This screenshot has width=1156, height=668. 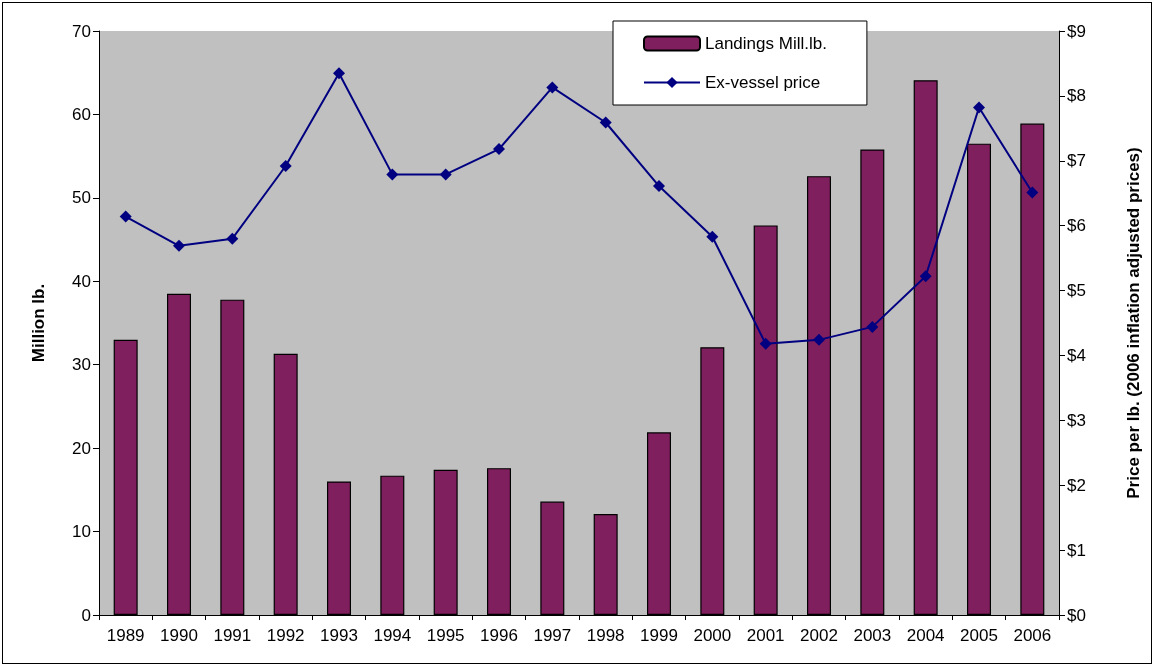 I want to click on y-axis-title: Million lb., so click(x=38, y=323).